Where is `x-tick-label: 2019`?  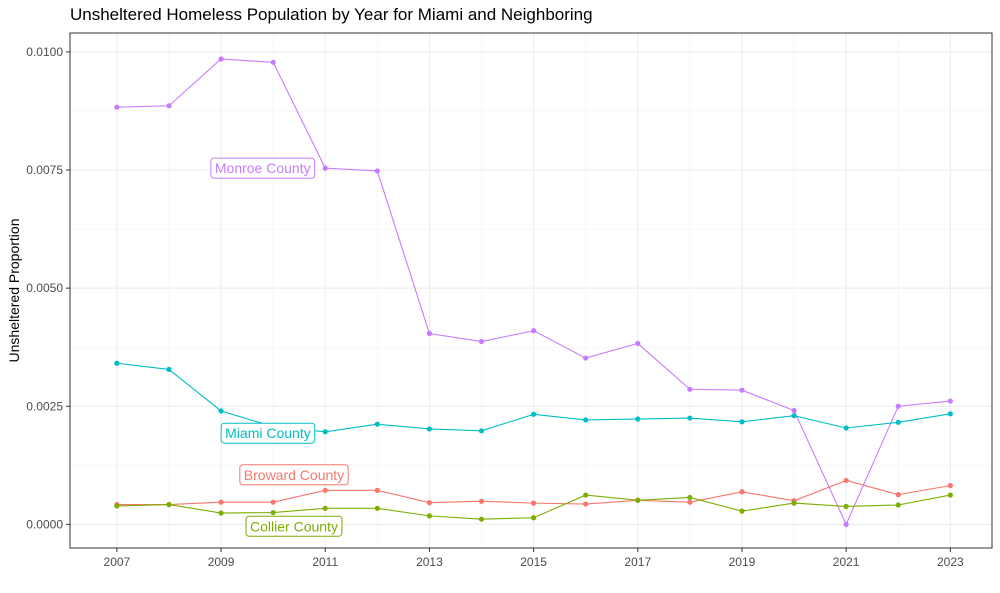
x-tick-label: 2019 is located at coordinates (742, 562).